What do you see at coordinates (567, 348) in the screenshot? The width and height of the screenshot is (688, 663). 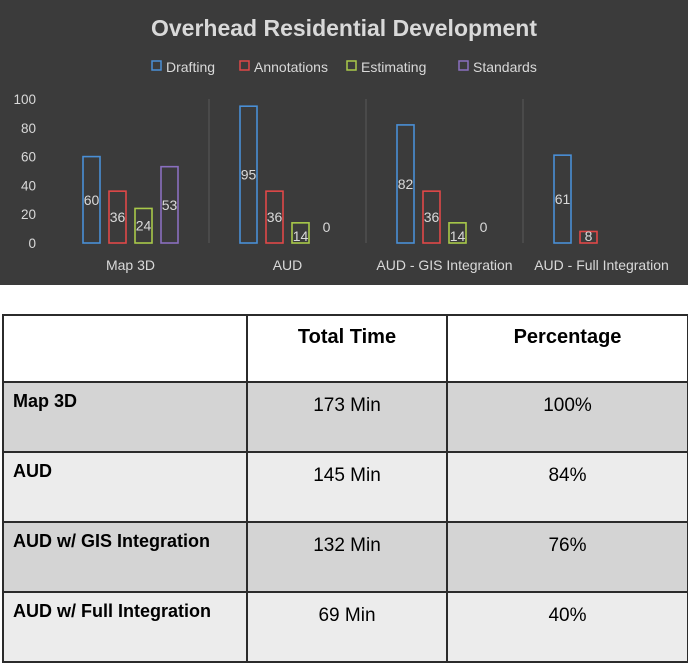 I see `table-header-percentage: Percentage` at bounding box center [567, 348].